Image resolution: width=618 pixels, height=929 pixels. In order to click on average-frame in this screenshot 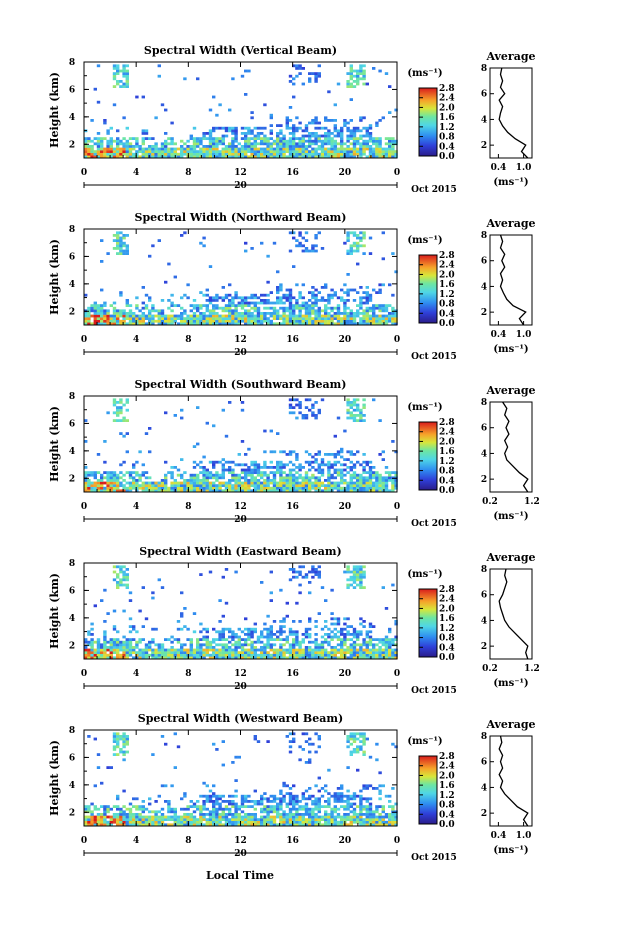, I will do `click(511, 447)`.